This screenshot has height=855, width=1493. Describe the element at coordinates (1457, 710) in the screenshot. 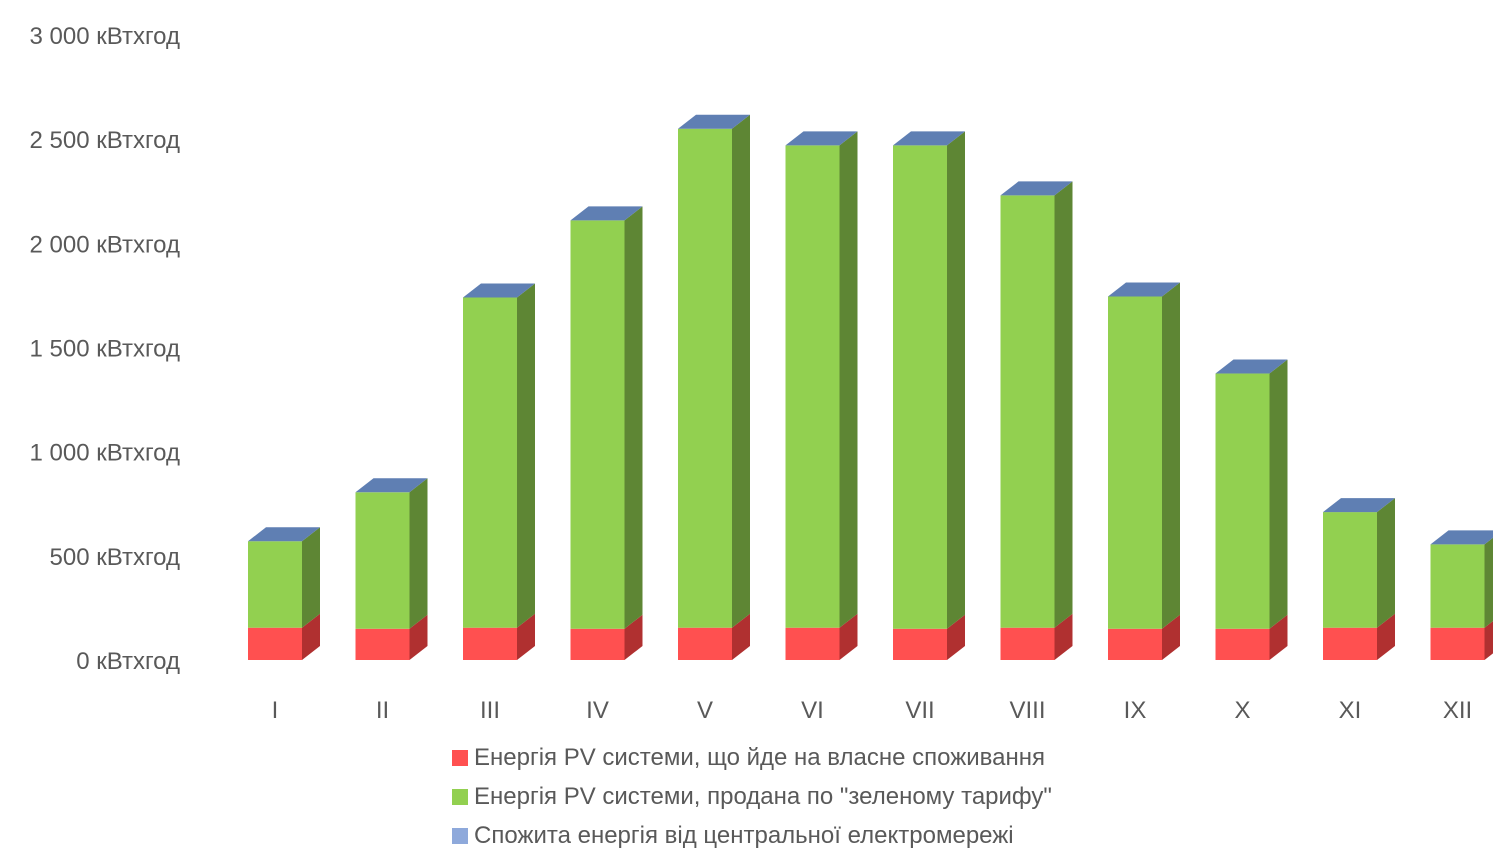

I see `x-tick-label: XII` at that location.